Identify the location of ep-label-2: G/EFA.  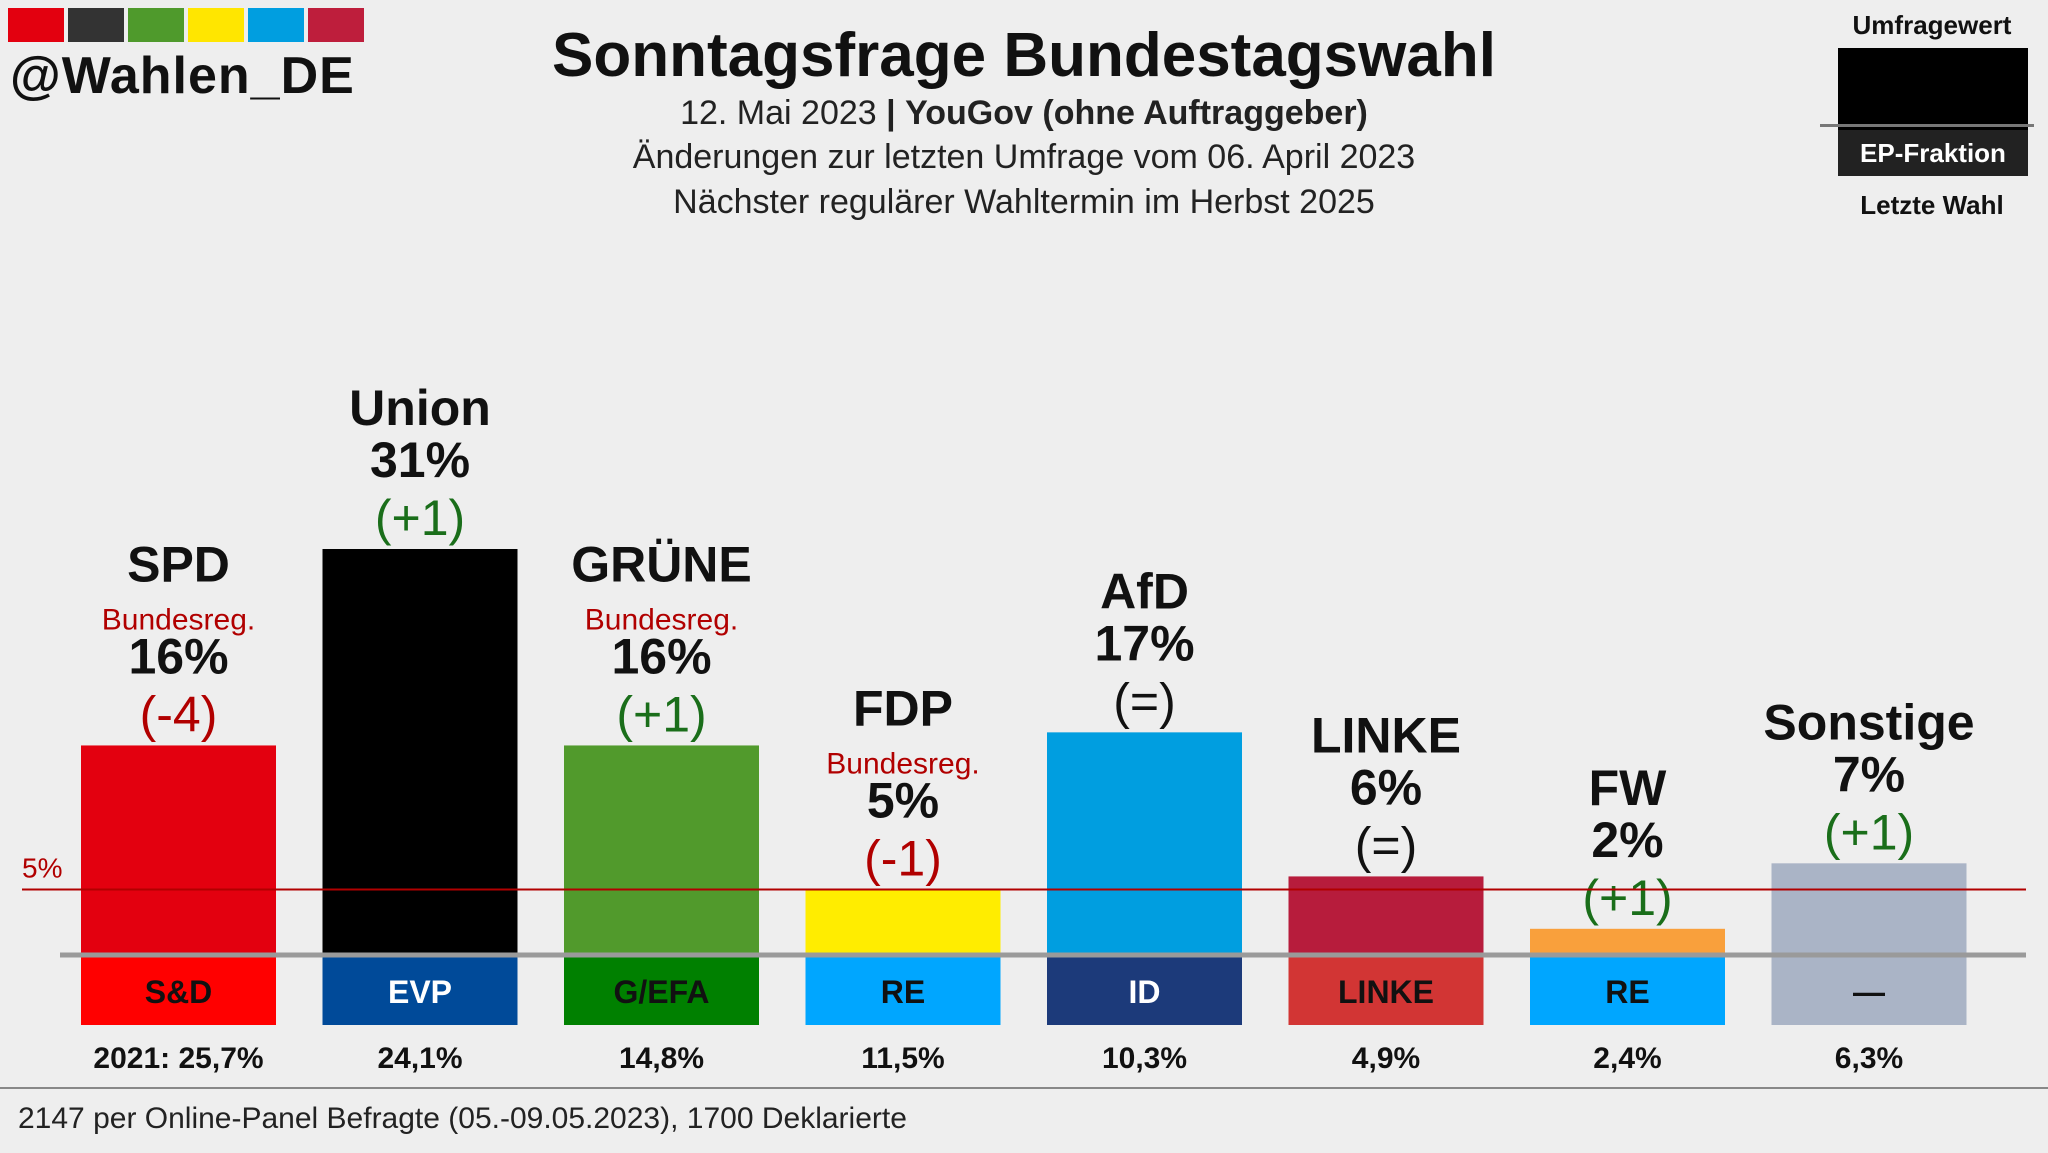
(661, 992).